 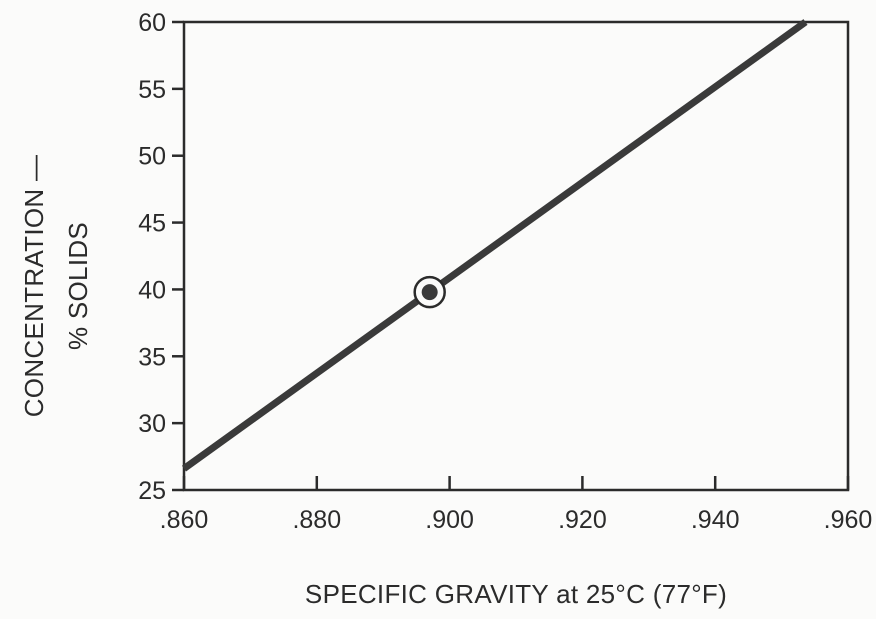 What do you see at coordinates (152, 157) in the screenshot?
I see `y-tick-label: 50` at bounding box center [152, 157].